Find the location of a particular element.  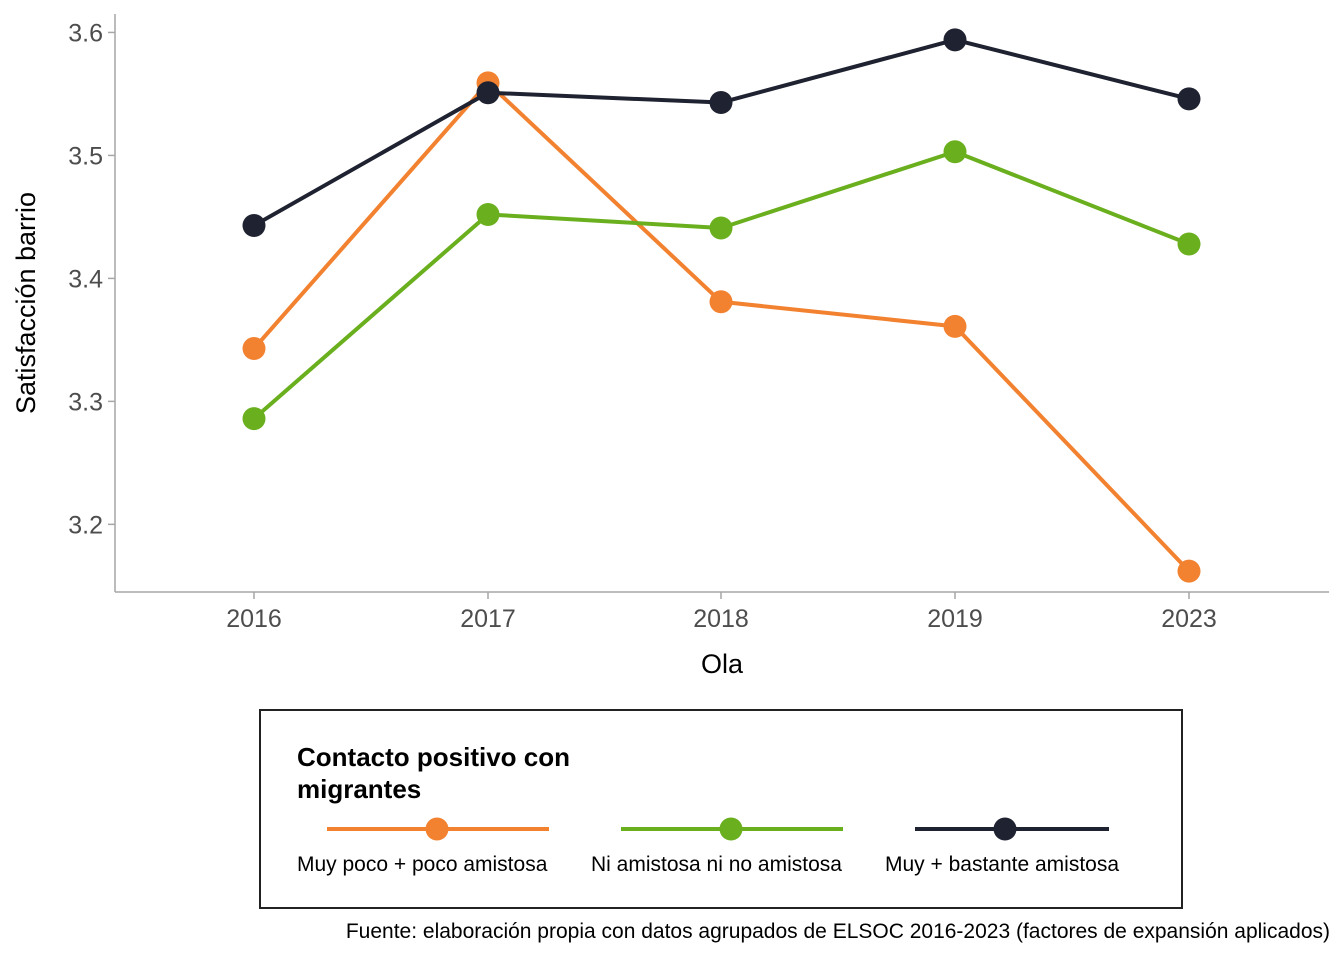

series-line-muy-bastante-amistosa is located at coordinates (721, 132).